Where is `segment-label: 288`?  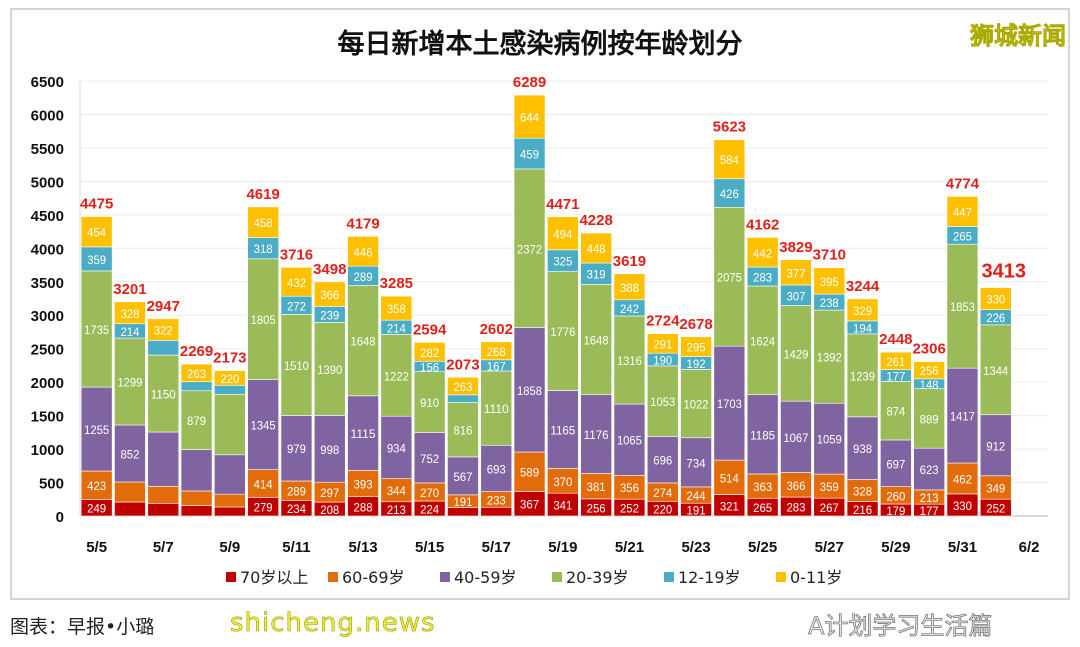
segment-label: 288 is located at coordinates (363, 507).